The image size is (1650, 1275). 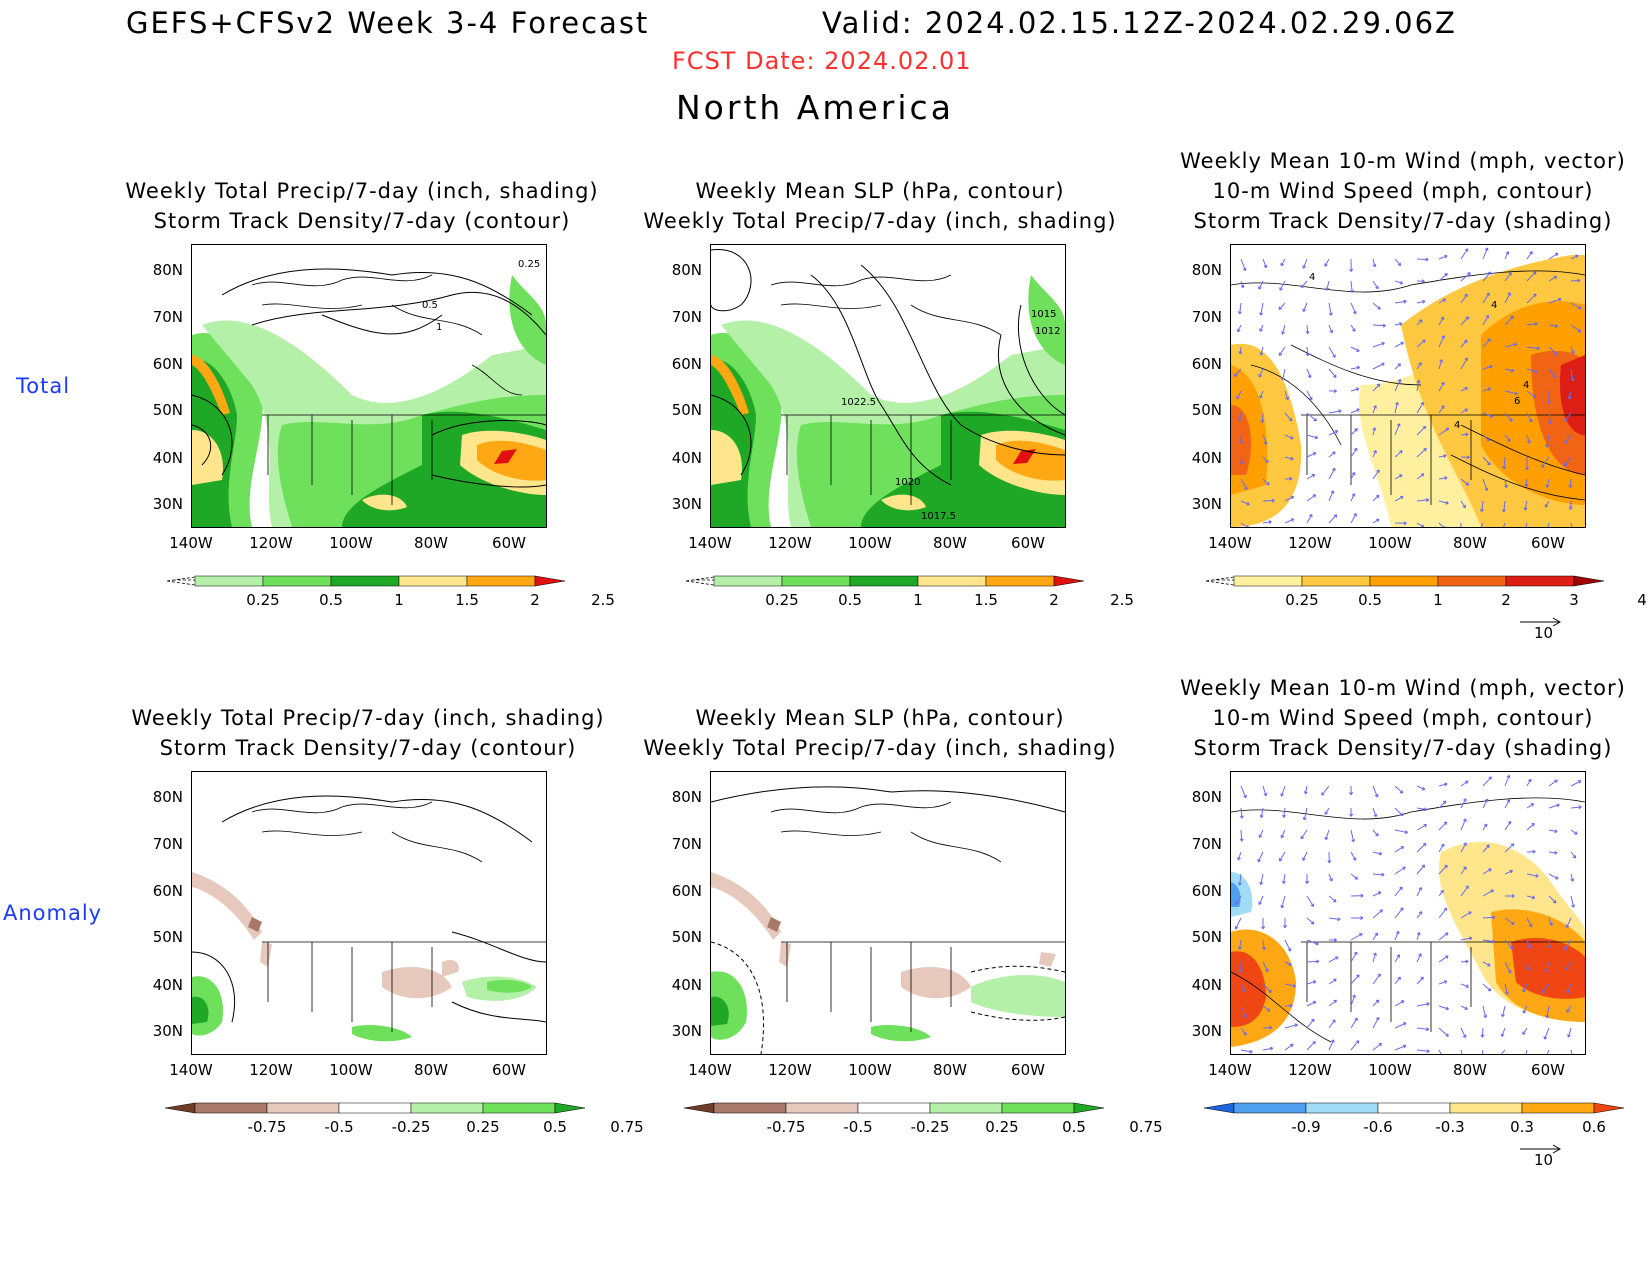 What do you see at coordinates (1589, 581) in the screenshot?
I see `colorbar-over-triangle` at bounding box center [1589, 581].